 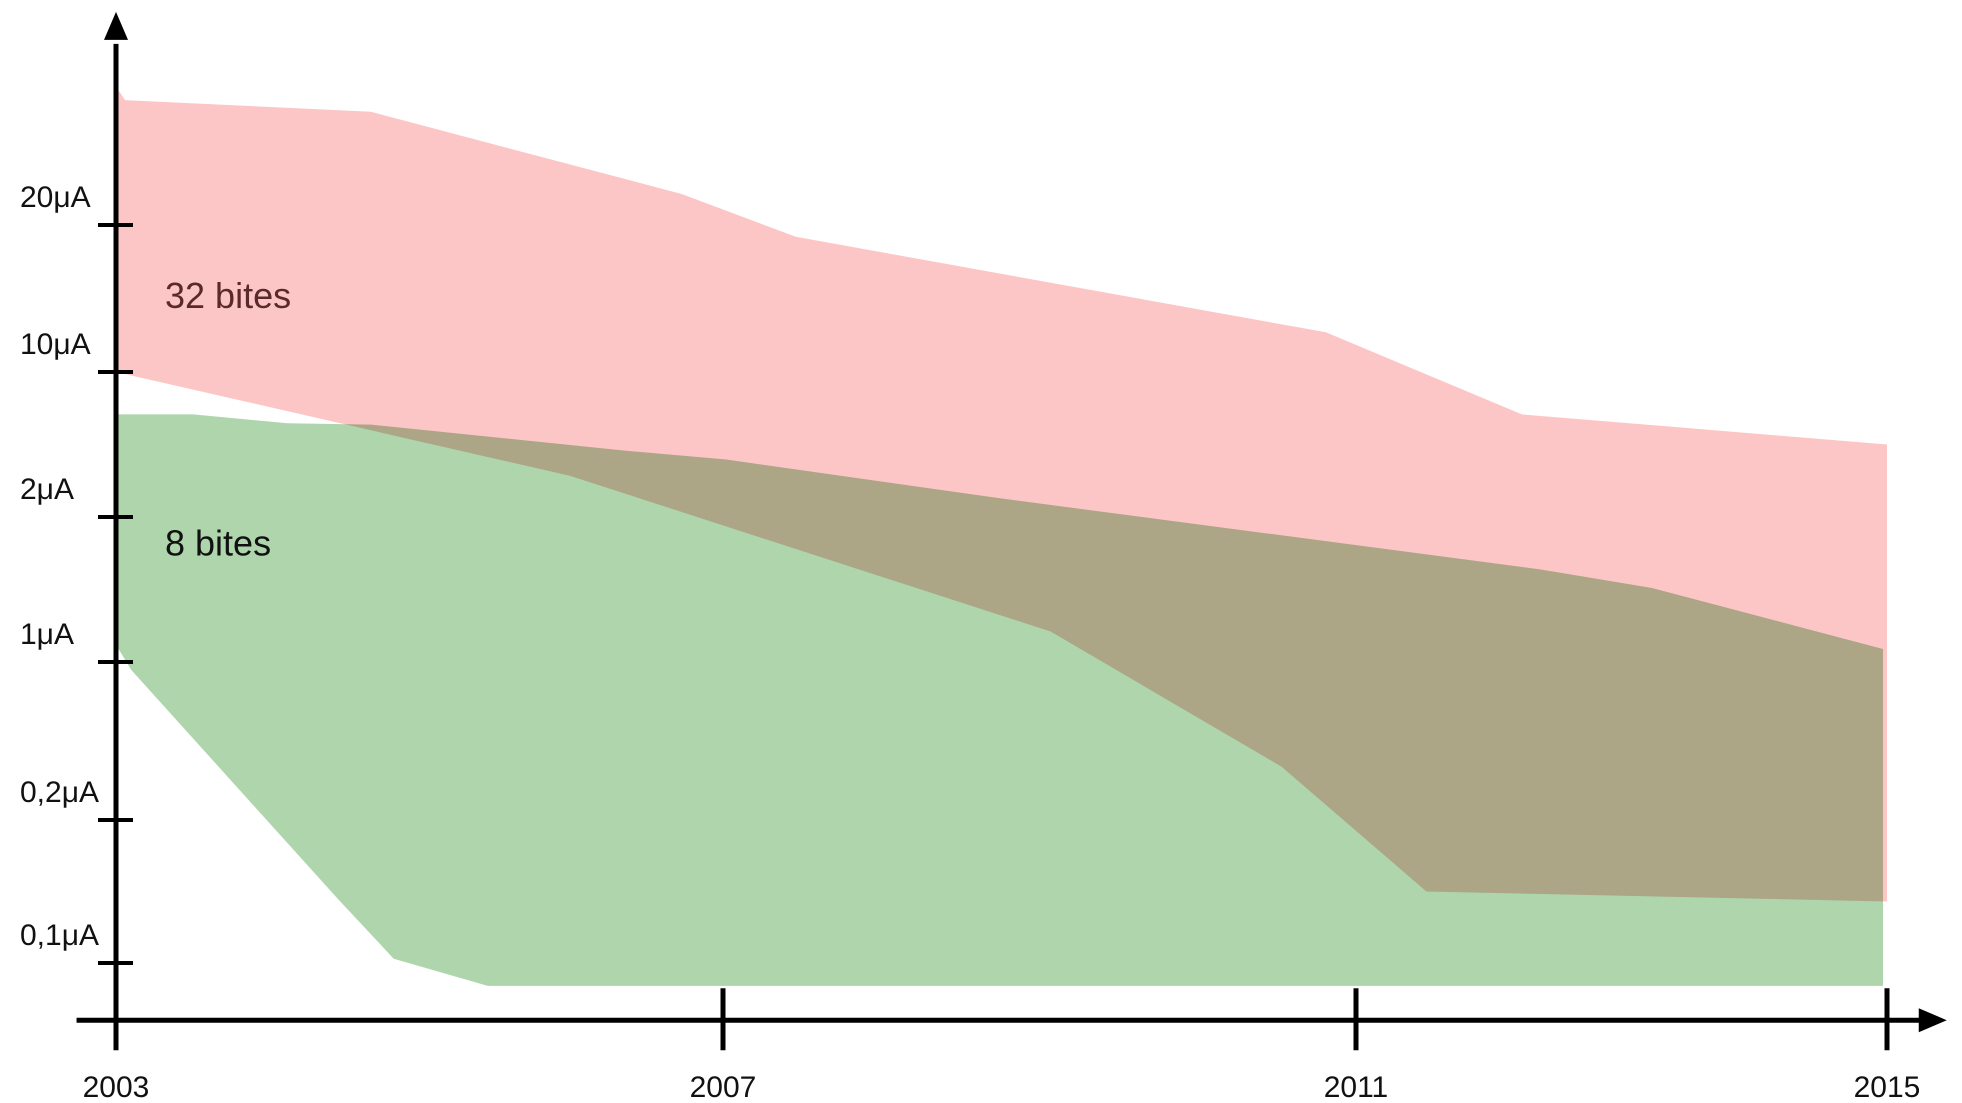 I want to click on x-axis-arrow, so click(x=1932, y=1020).